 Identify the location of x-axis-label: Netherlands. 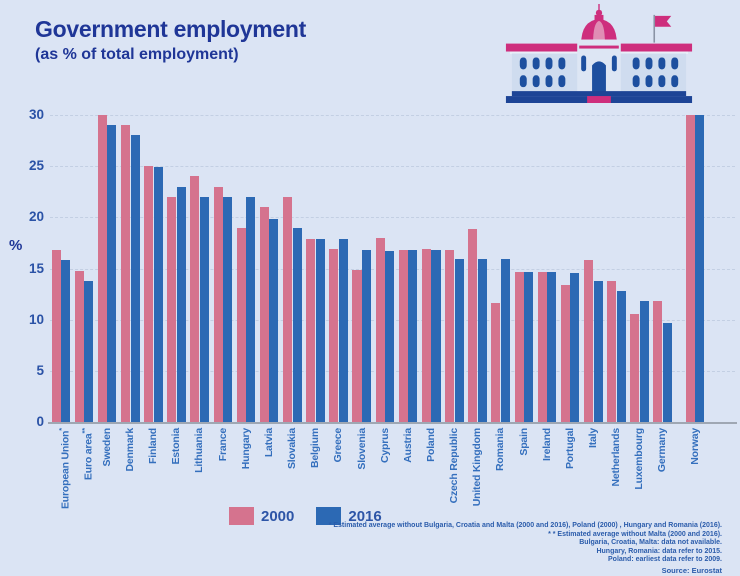
(616, 457).